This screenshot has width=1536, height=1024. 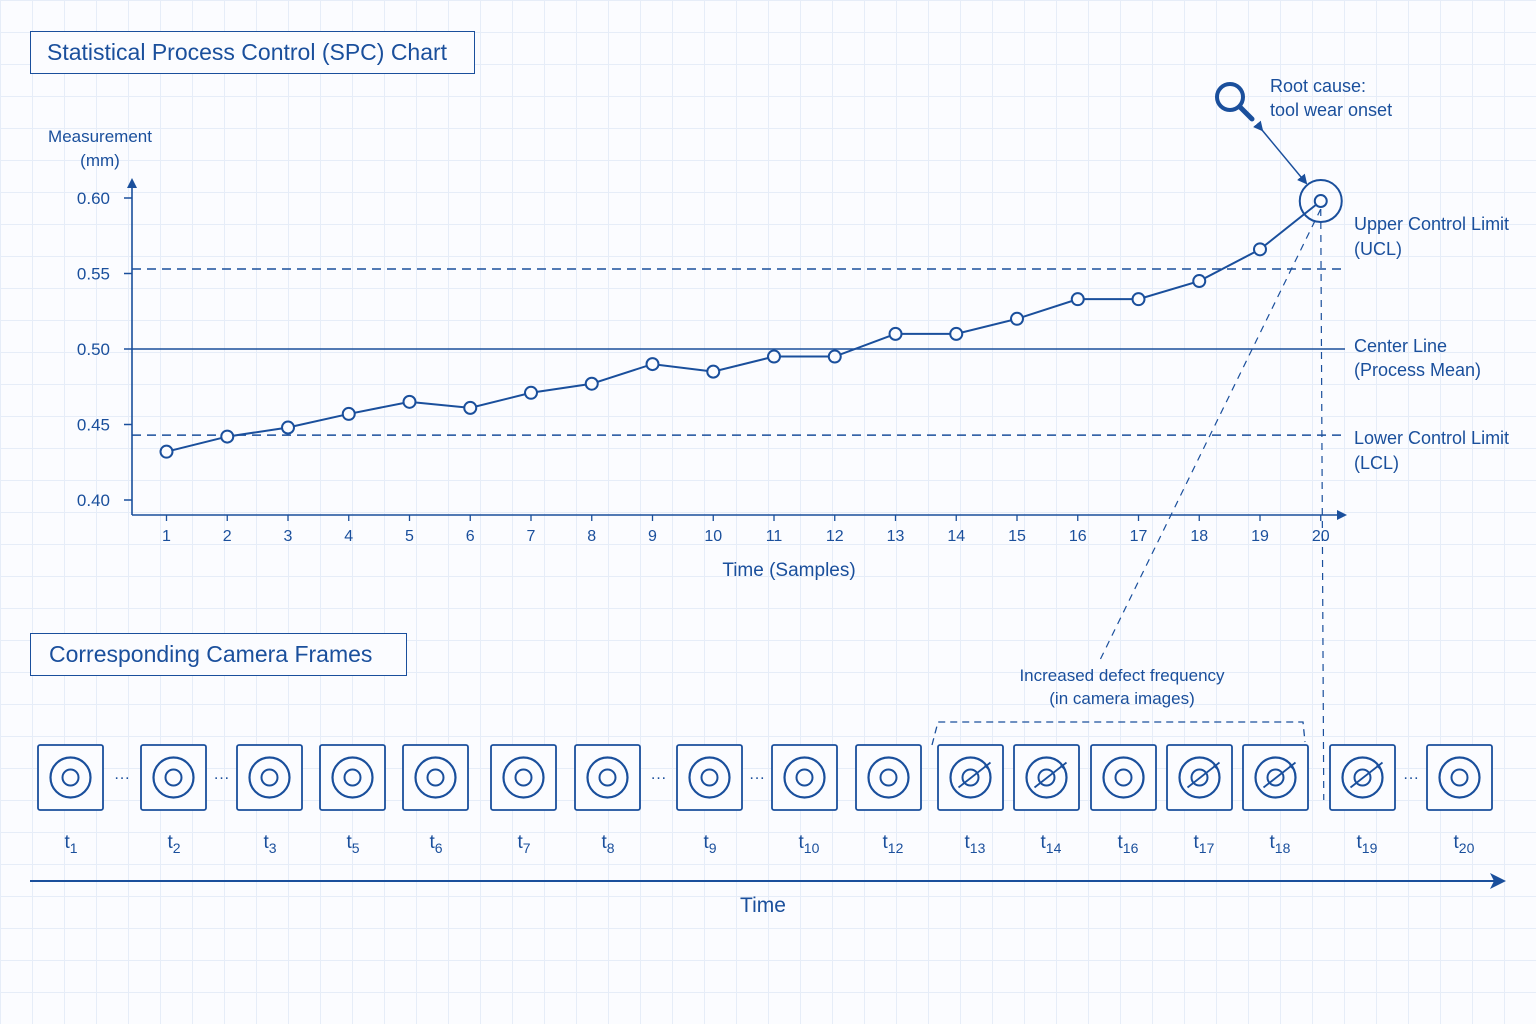 What do you see at coordinates (608, 844) in the screenshot?
I see `frame-time-label: t8` at bounding box center [608, 844].